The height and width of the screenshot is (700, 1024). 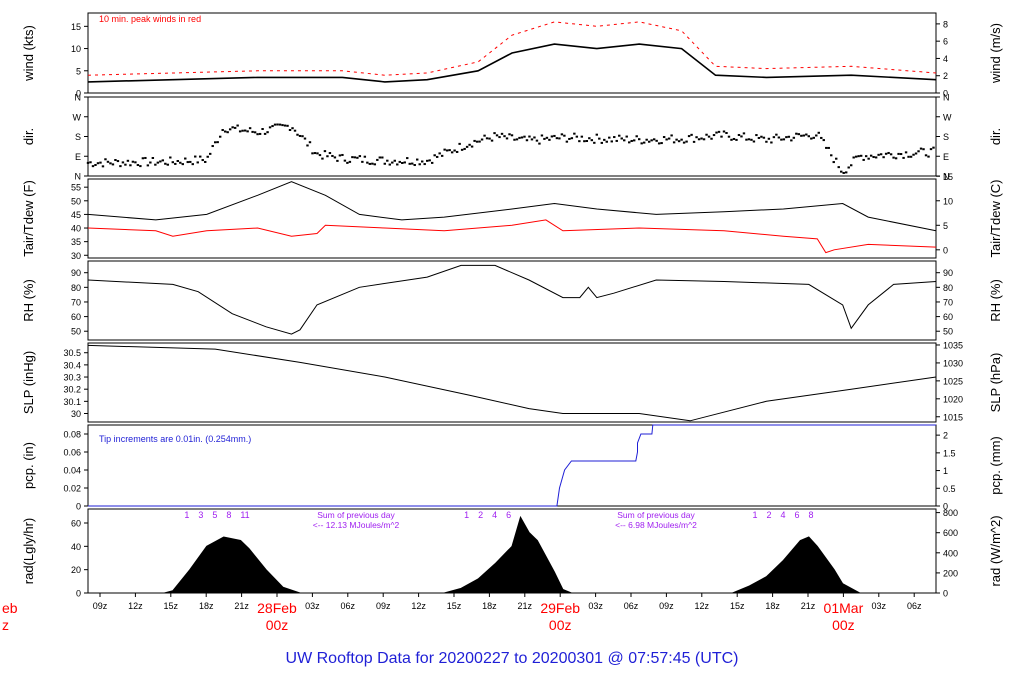 I want to click on annotation: 10 min. peak winds in red, so click(x=150, y=19).